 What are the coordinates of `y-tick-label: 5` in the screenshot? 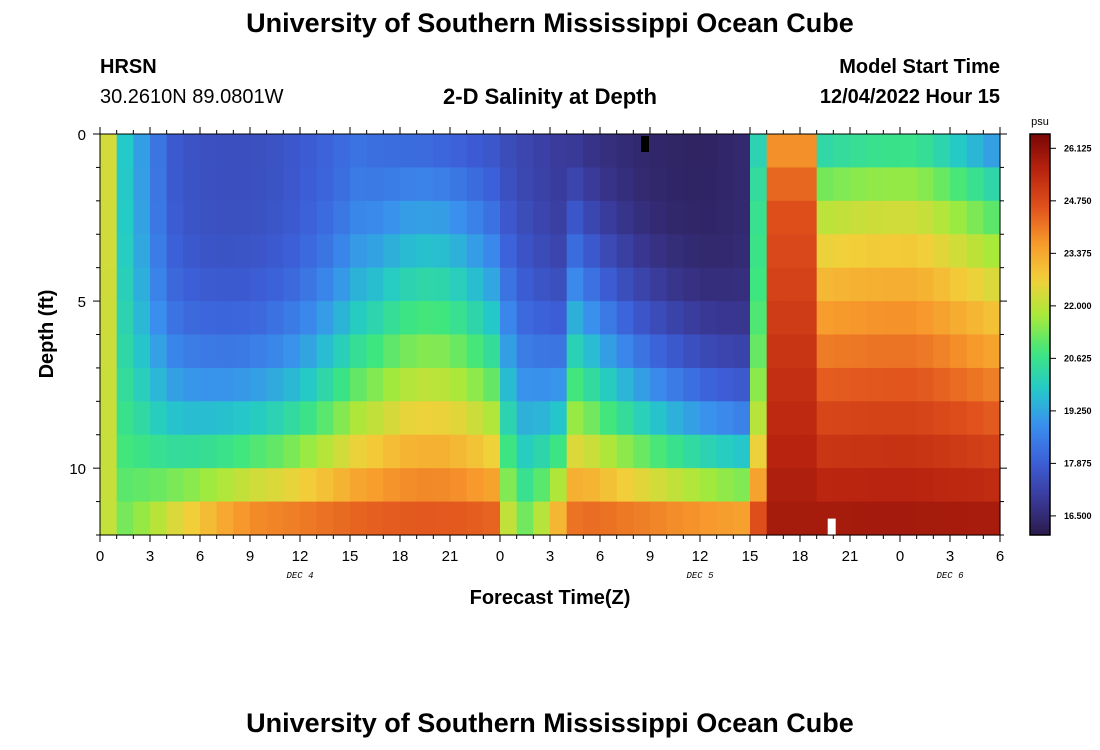 It's located at (82, 302).